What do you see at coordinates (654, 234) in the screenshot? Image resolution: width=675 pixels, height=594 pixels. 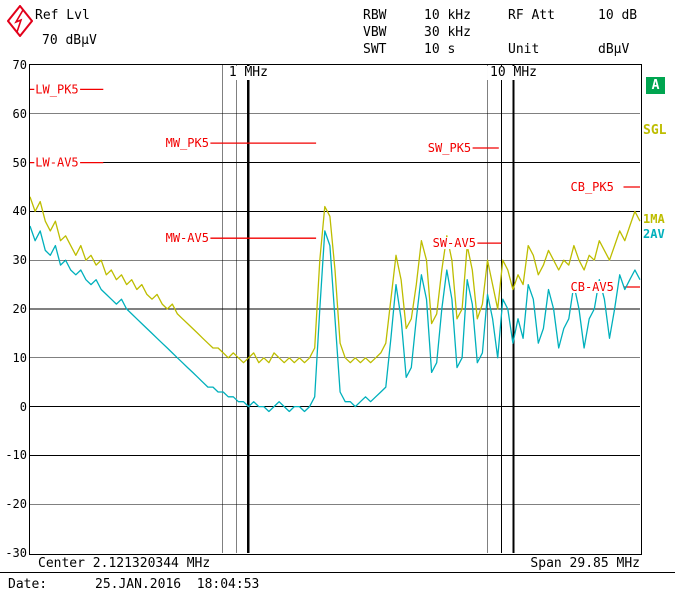 I see `trace2-mode-label: 2AV` at bounding box center [654, 234].